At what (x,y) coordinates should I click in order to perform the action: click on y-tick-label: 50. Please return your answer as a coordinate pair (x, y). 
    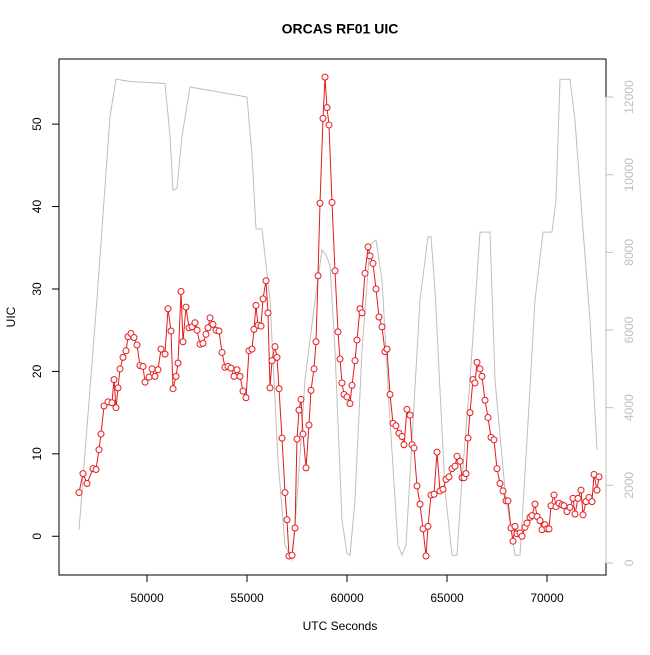
    Looking at the image, I should click on (37, 124).